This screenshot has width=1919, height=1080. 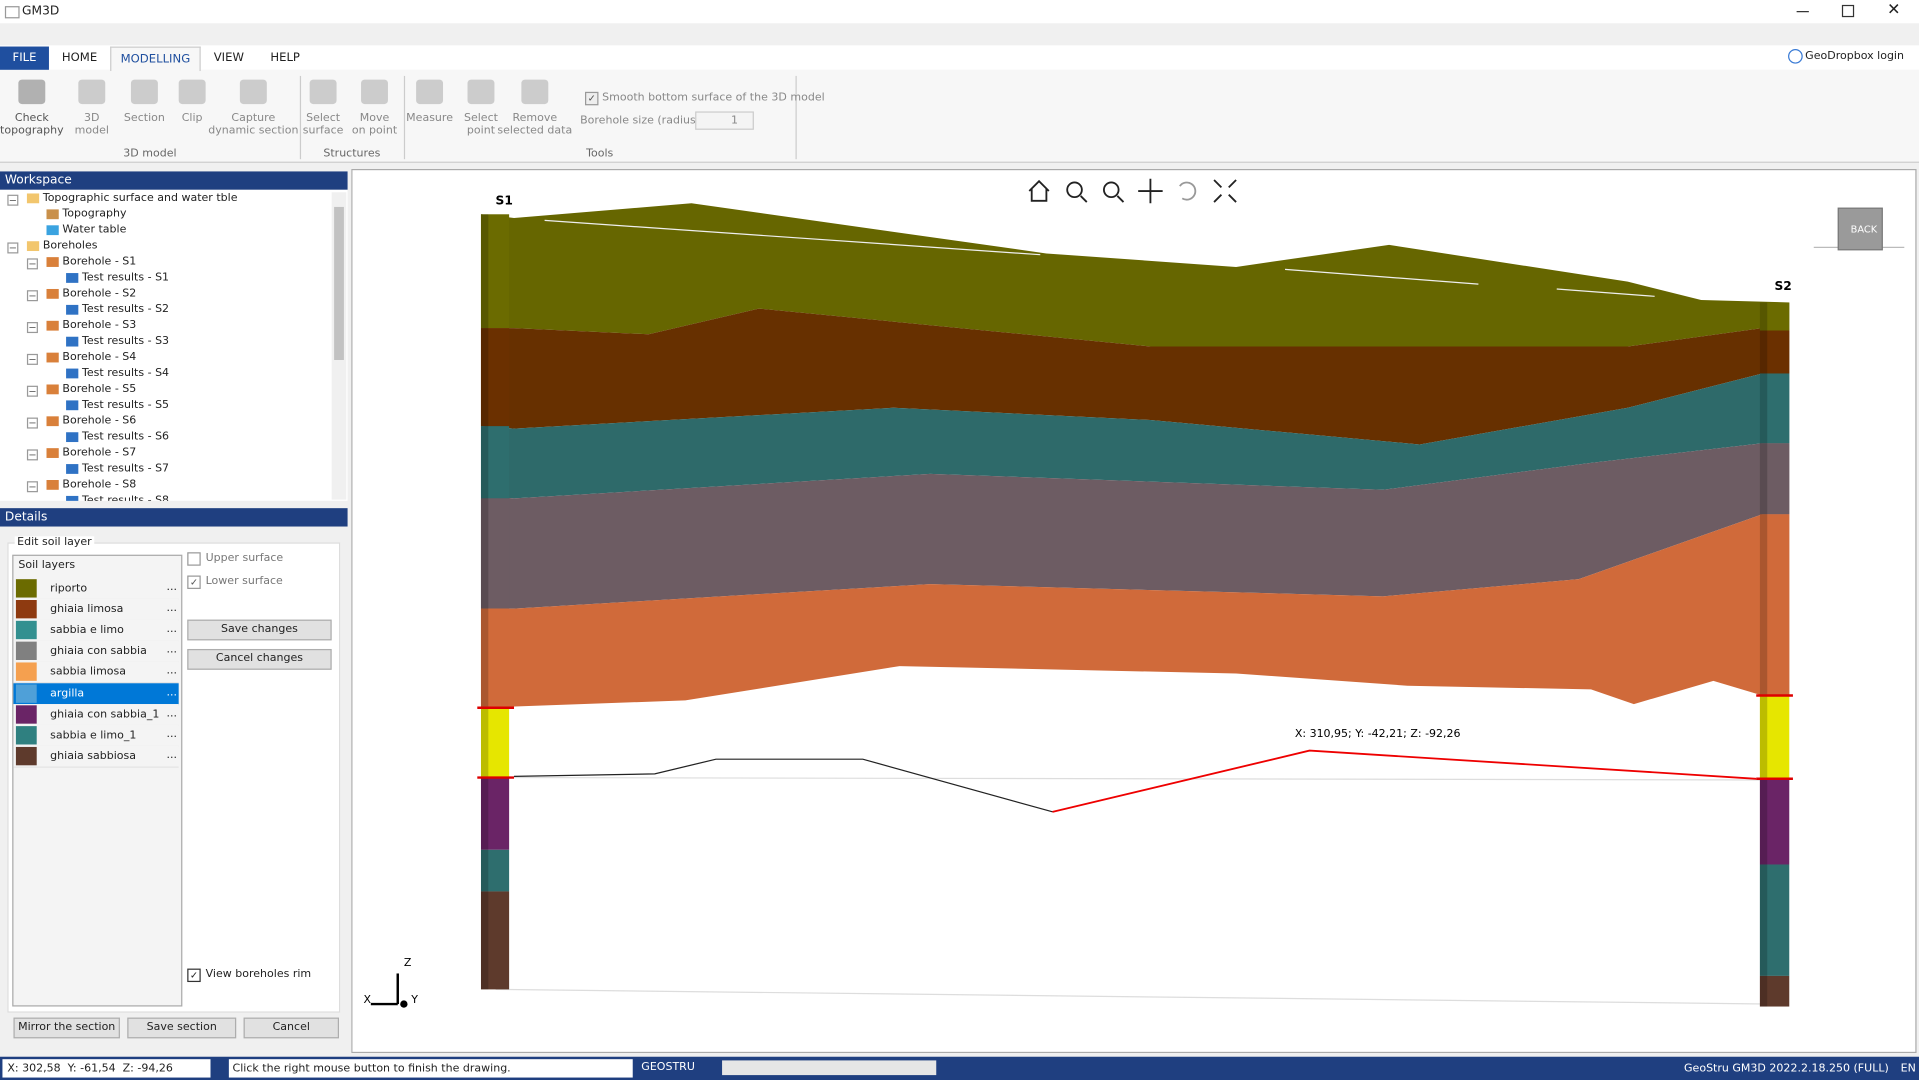 I want to click on soil-name: ghiaia con sabbia, so click(x=98, y=651).